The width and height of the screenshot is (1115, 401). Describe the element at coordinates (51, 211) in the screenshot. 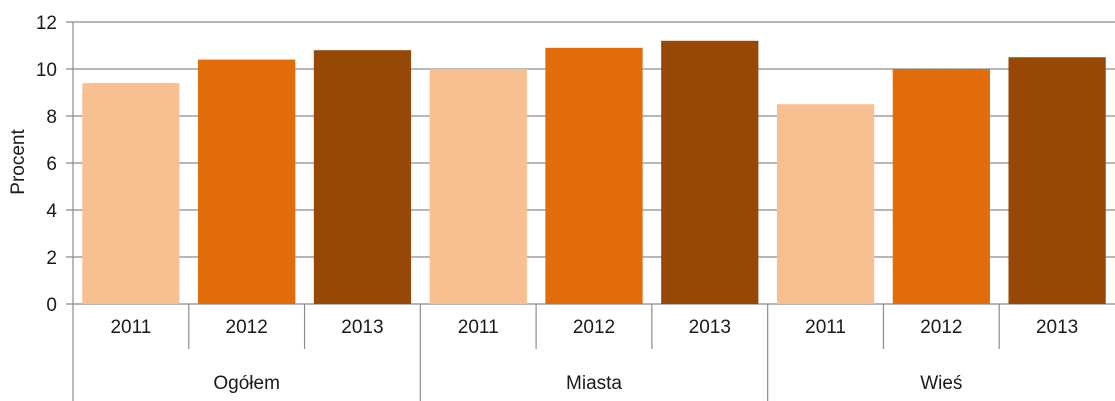

I see `y-tick-label: 4` at that location.